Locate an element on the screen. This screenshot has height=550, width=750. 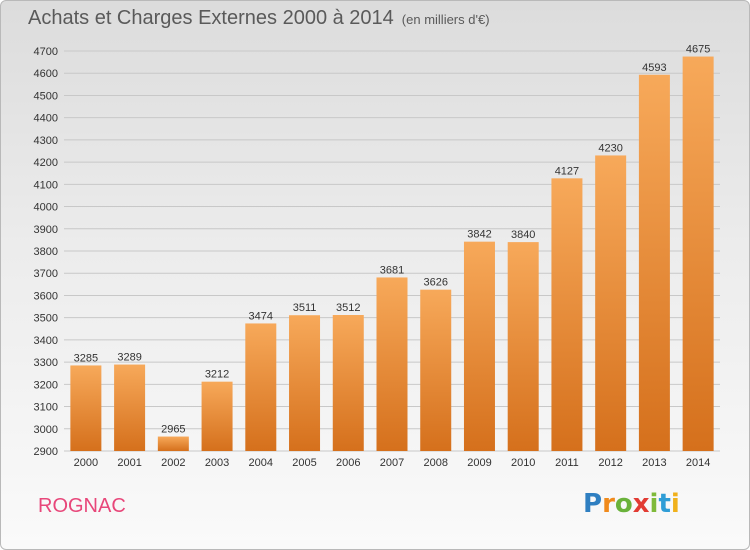
bar-2001 is located at coordinates (130, 407).